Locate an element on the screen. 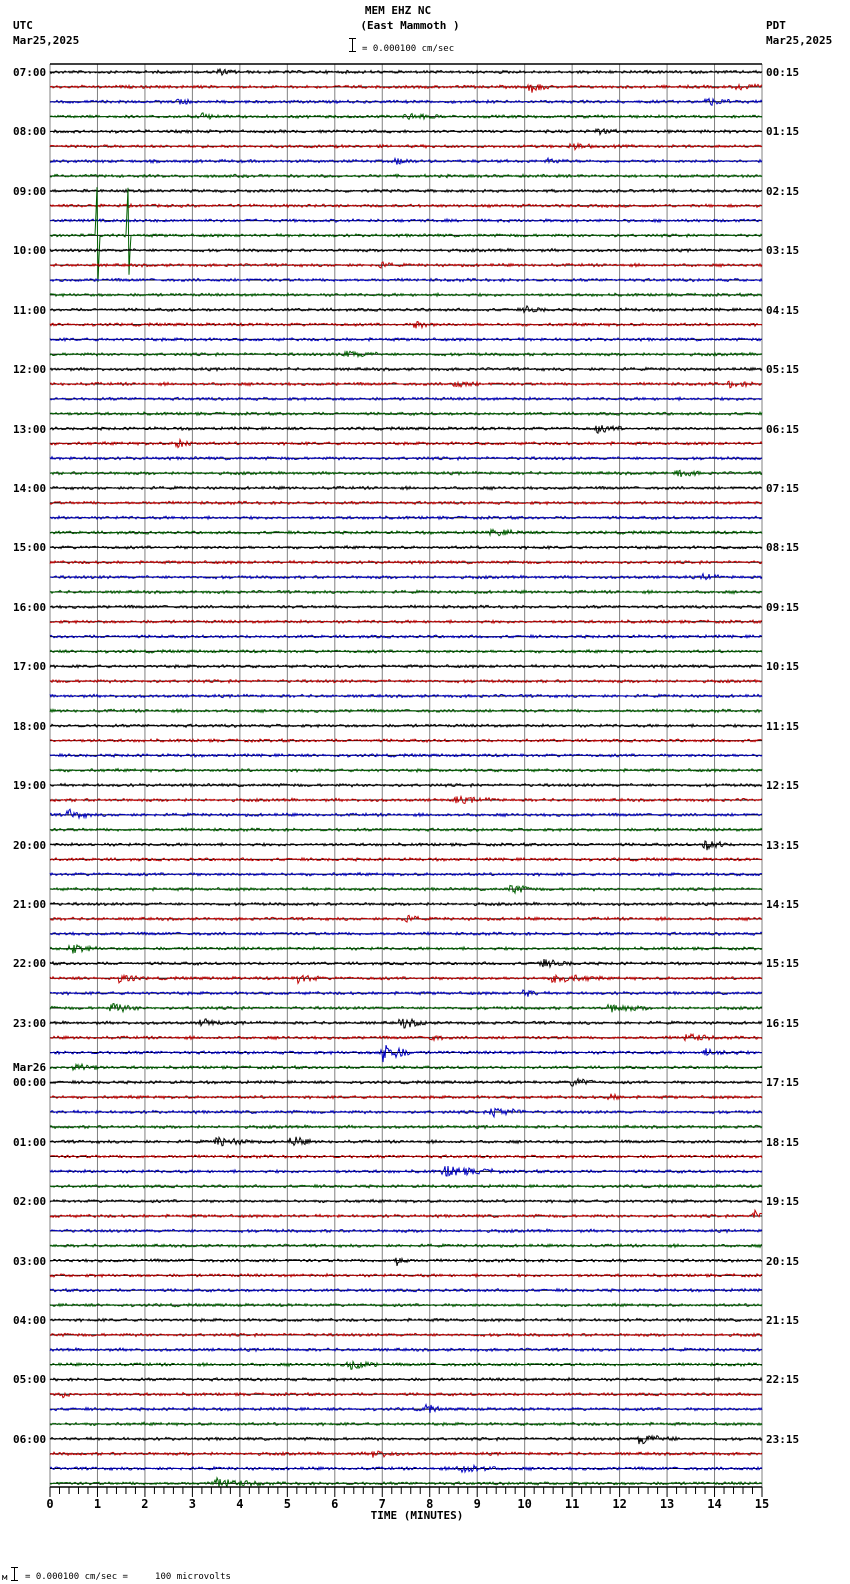 This screenshot has height=1584, width=850. utc-hour-label: 04:00 is located at coordinates (30, 1320).